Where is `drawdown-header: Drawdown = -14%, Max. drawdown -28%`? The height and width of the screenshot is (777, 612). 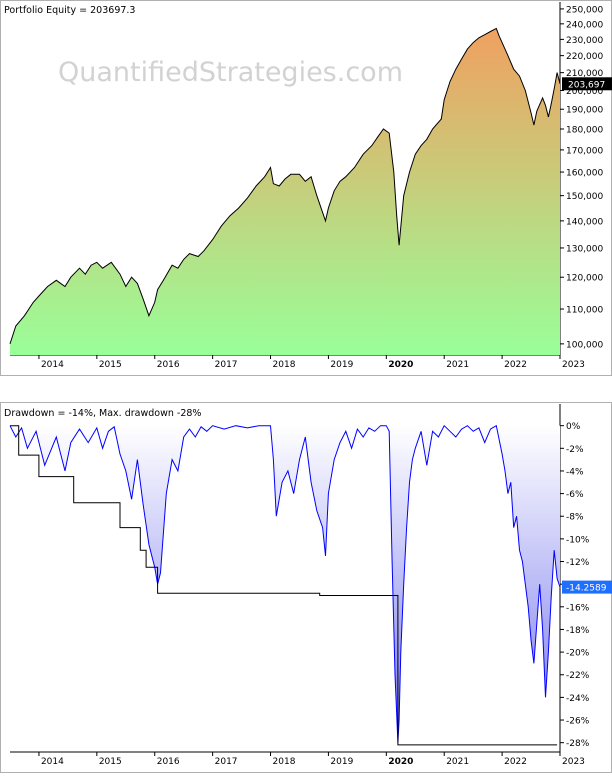
drawdown-header: Drawdown = -14%, Max. drawdown -28% is located at coordinates (102, 413).